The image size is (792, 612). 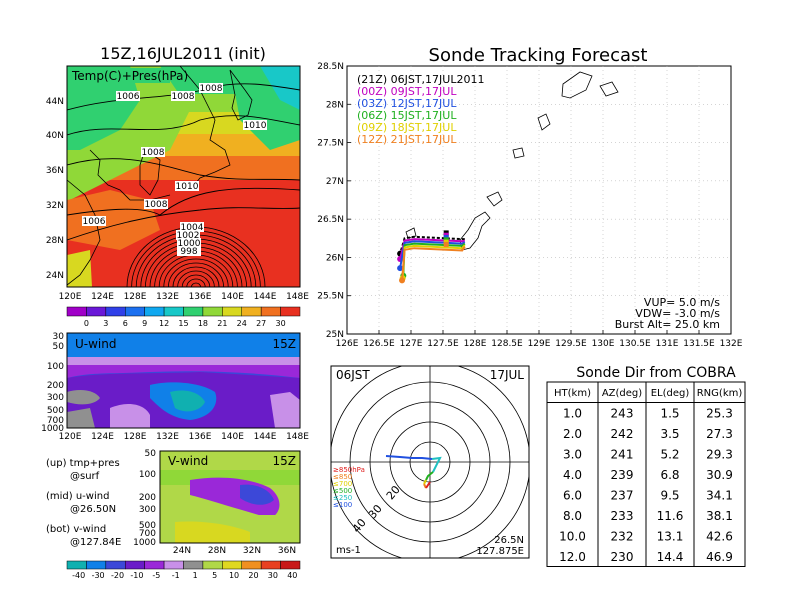 What do you see at coordinates (129, 76) in the screenshot?
I see `map-legend-text: Temp(C)+Pres(hPa)` at bounding box center [129, 76].